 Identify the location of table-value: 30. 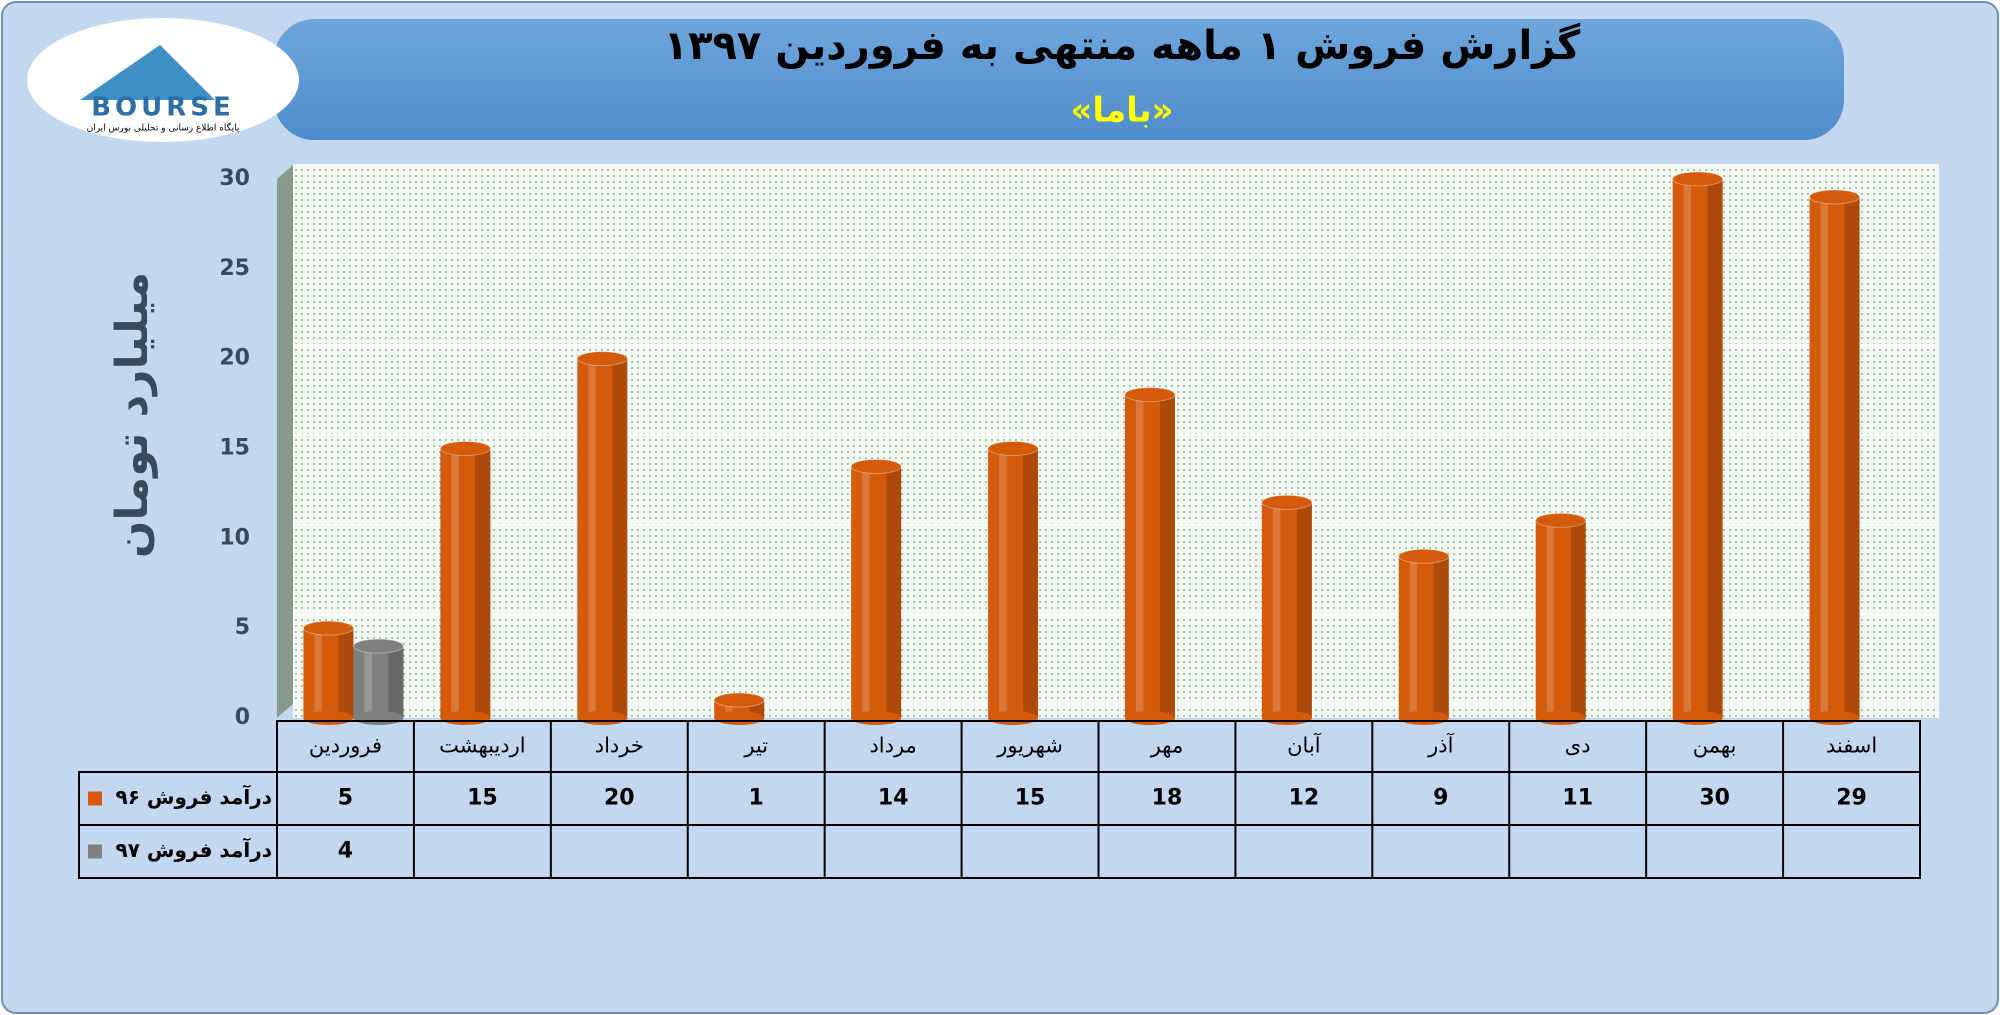
(1714, 798).